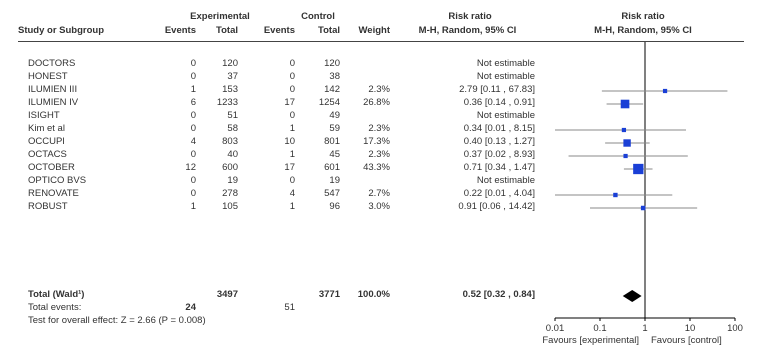  Describe the element at coordinates (289, 167) in the screenshot. I see `ctl-events-cell: 17` at that location.